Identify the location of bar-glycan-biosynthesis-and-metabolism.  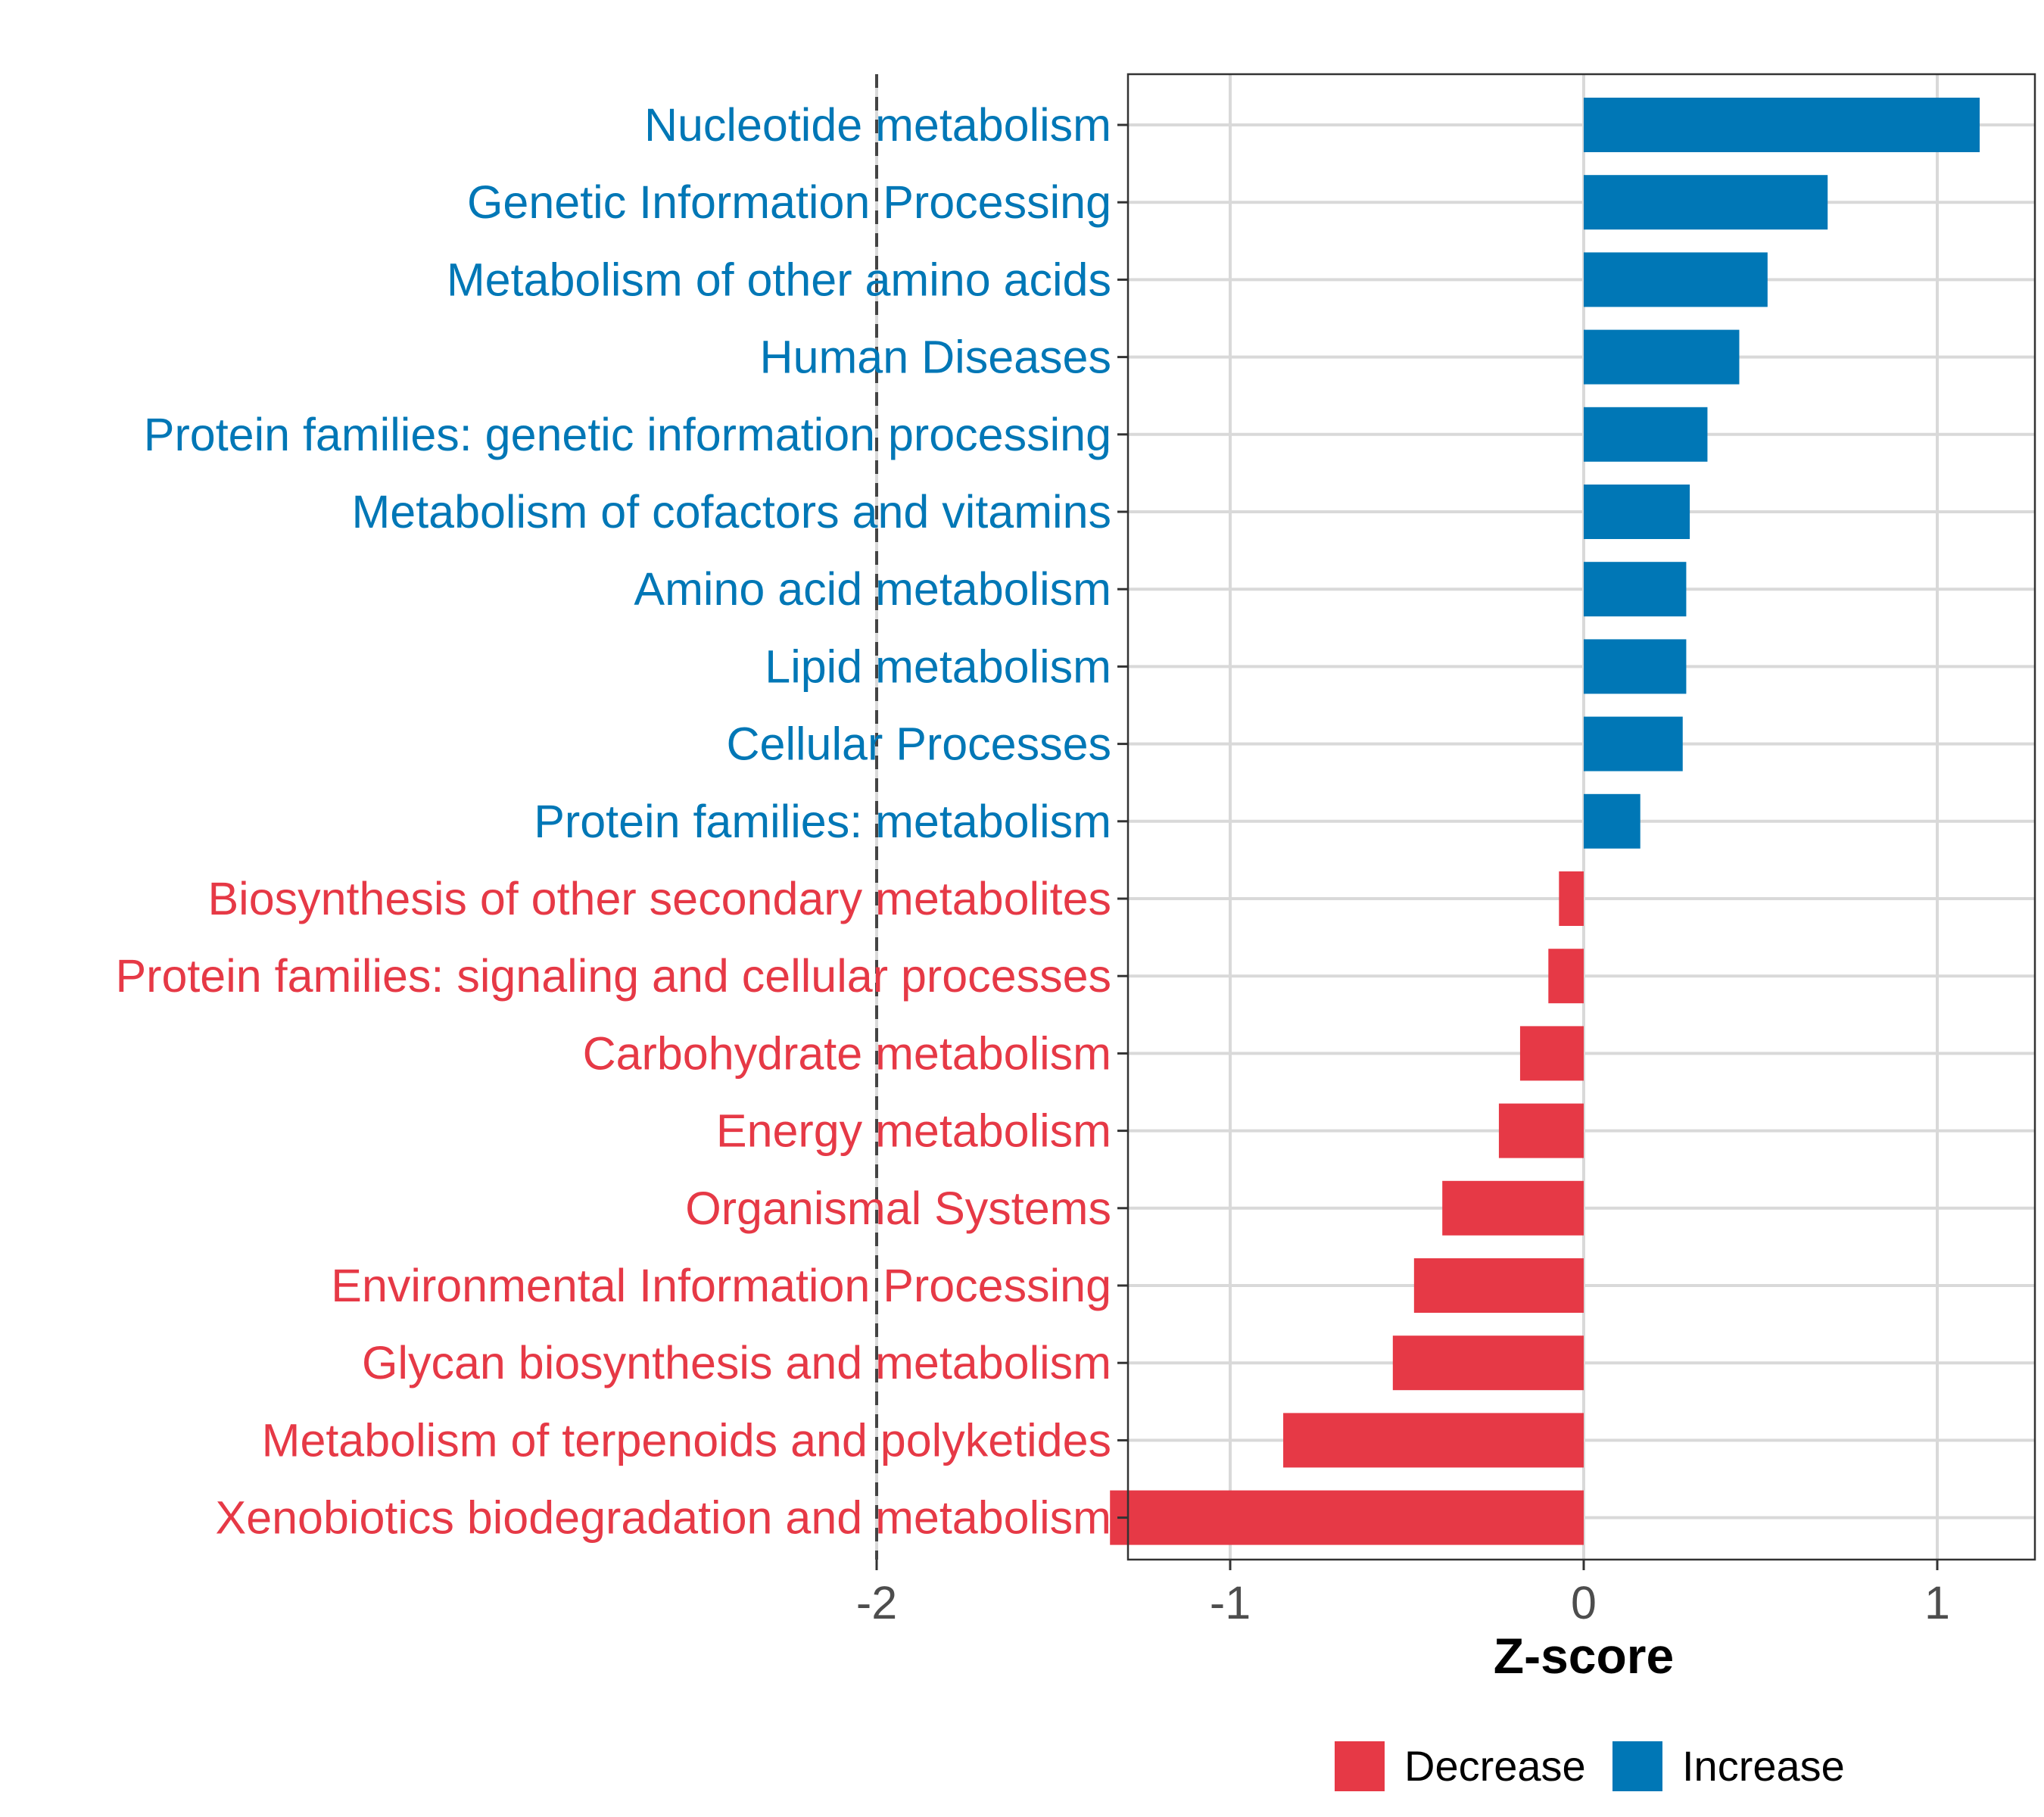
(1488, 1363).